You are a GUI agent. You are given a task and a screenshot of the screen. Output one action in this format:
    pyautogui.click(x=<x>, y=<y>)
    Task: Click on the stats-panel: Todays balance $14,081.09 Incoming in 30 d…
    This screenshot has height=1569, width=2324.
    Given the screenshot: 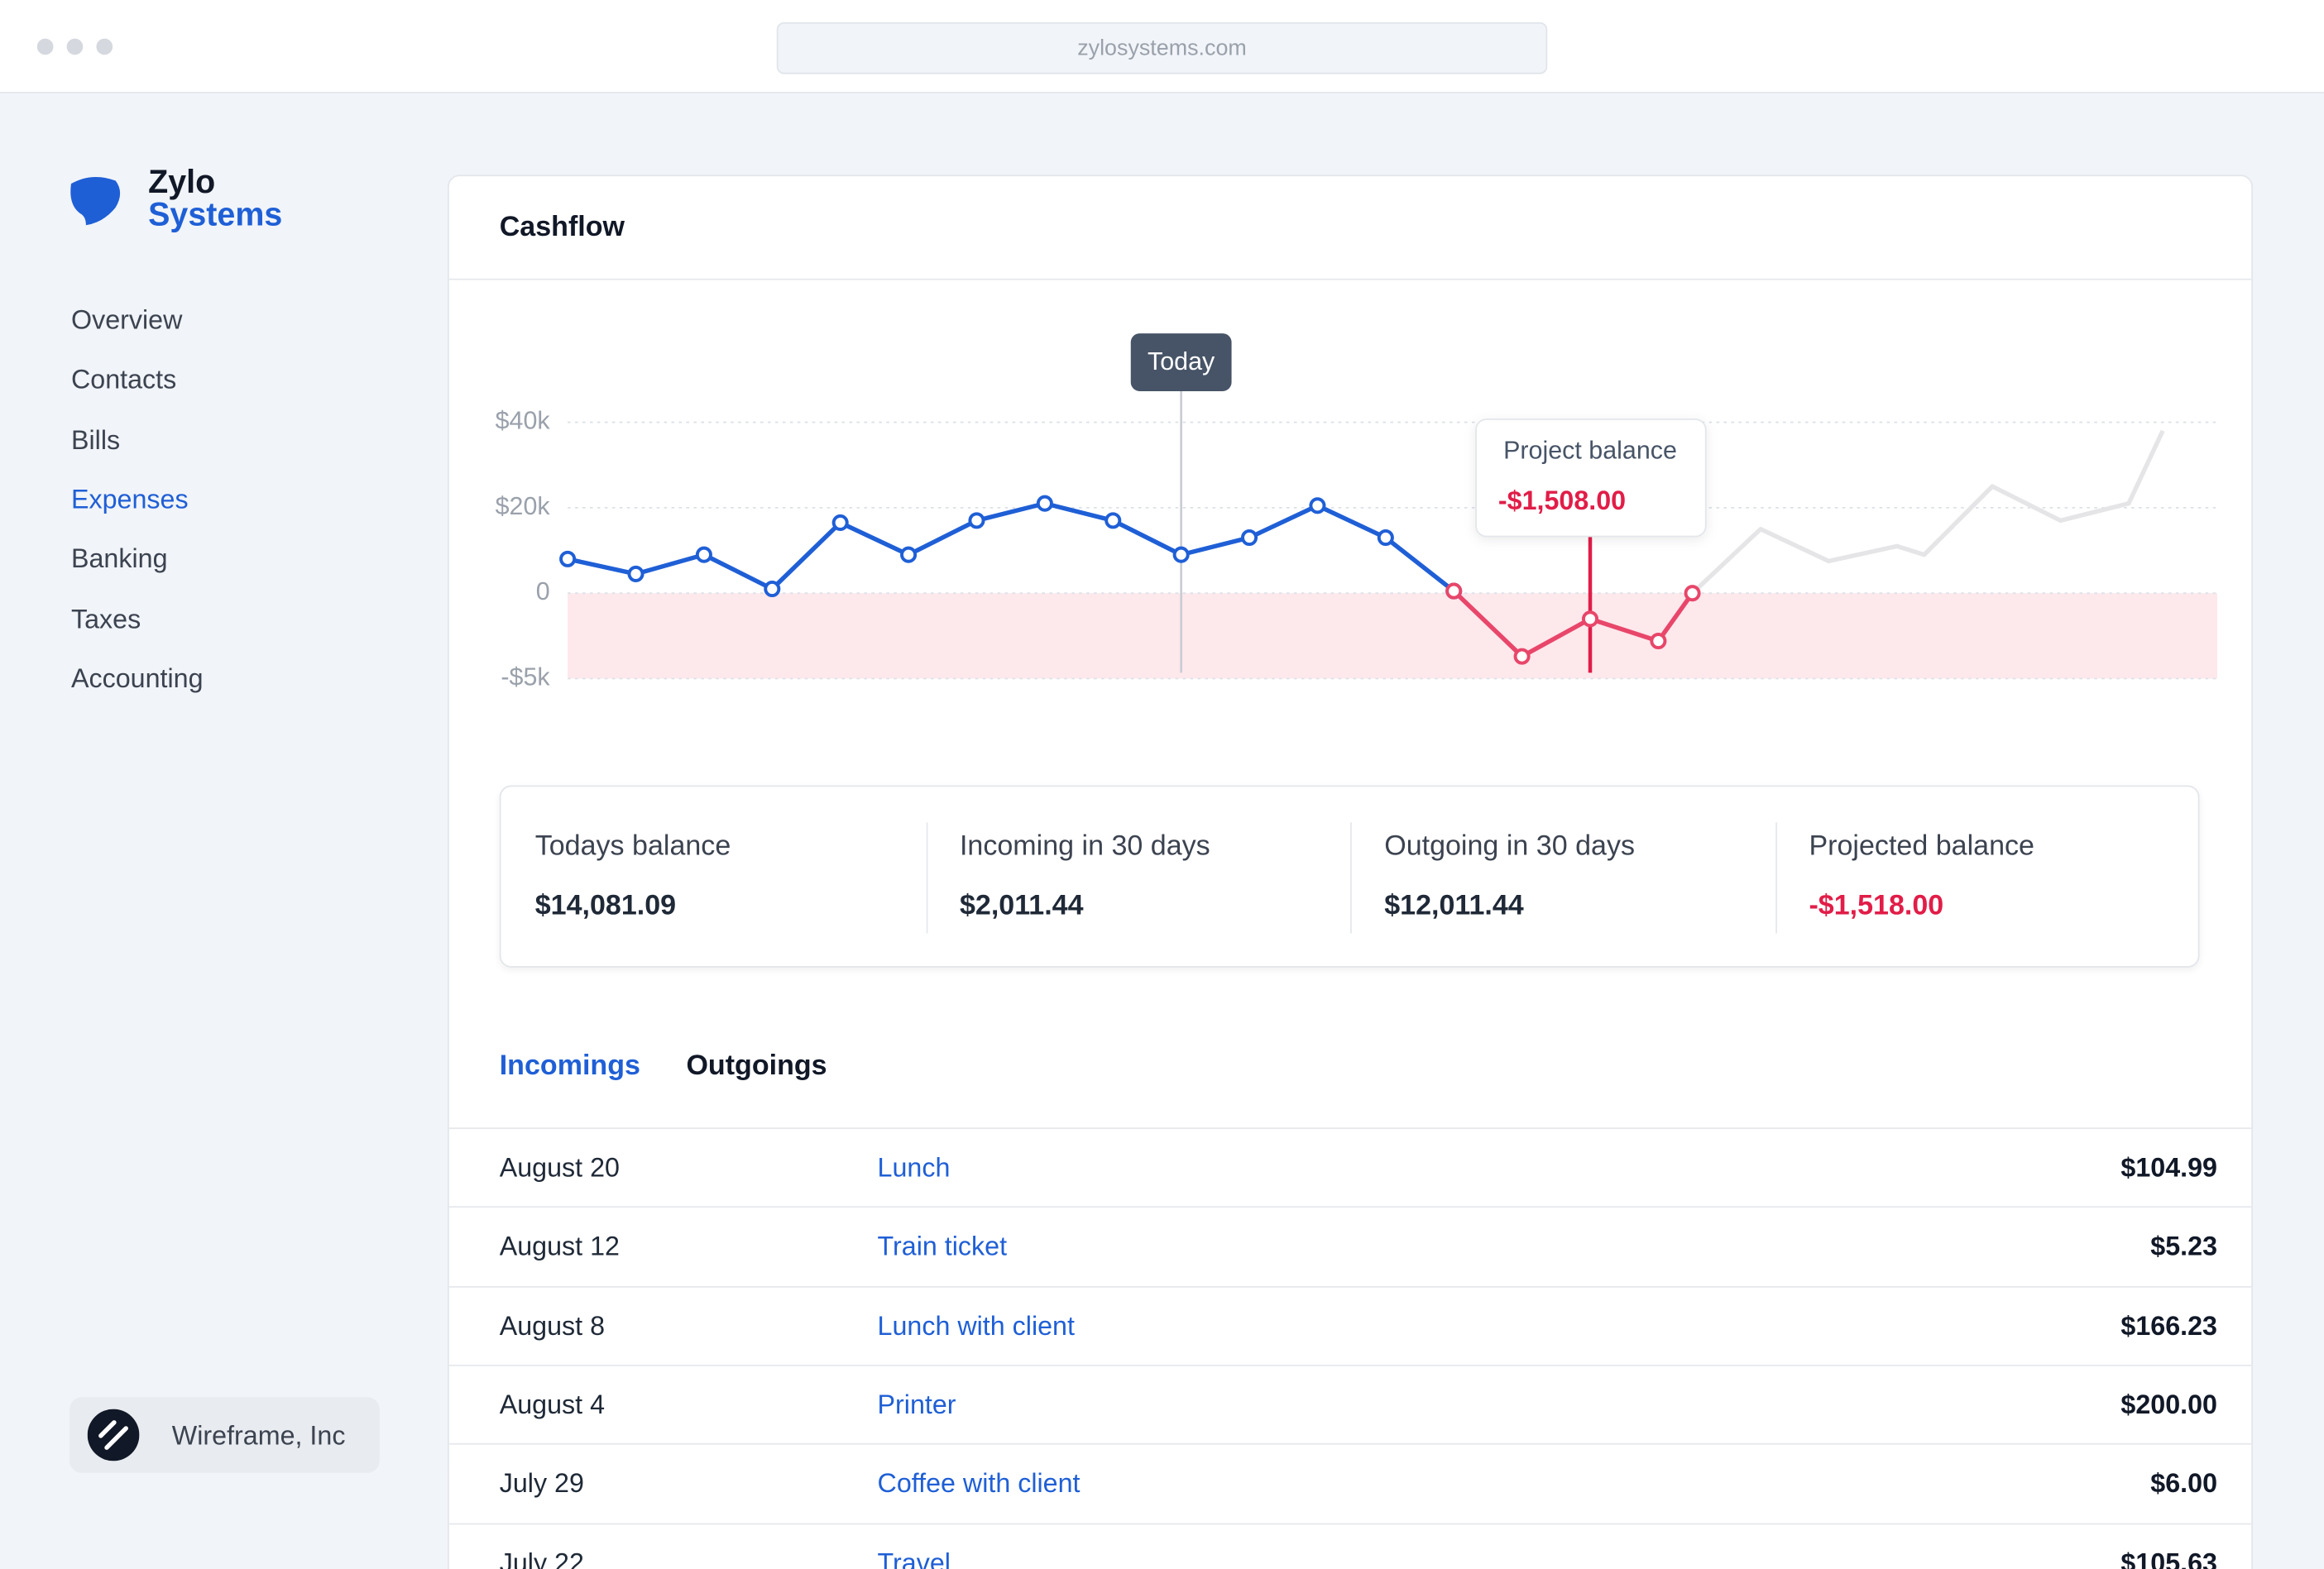 What is the action you would take?
    pyautogui.click(x=1349, y=876)
    